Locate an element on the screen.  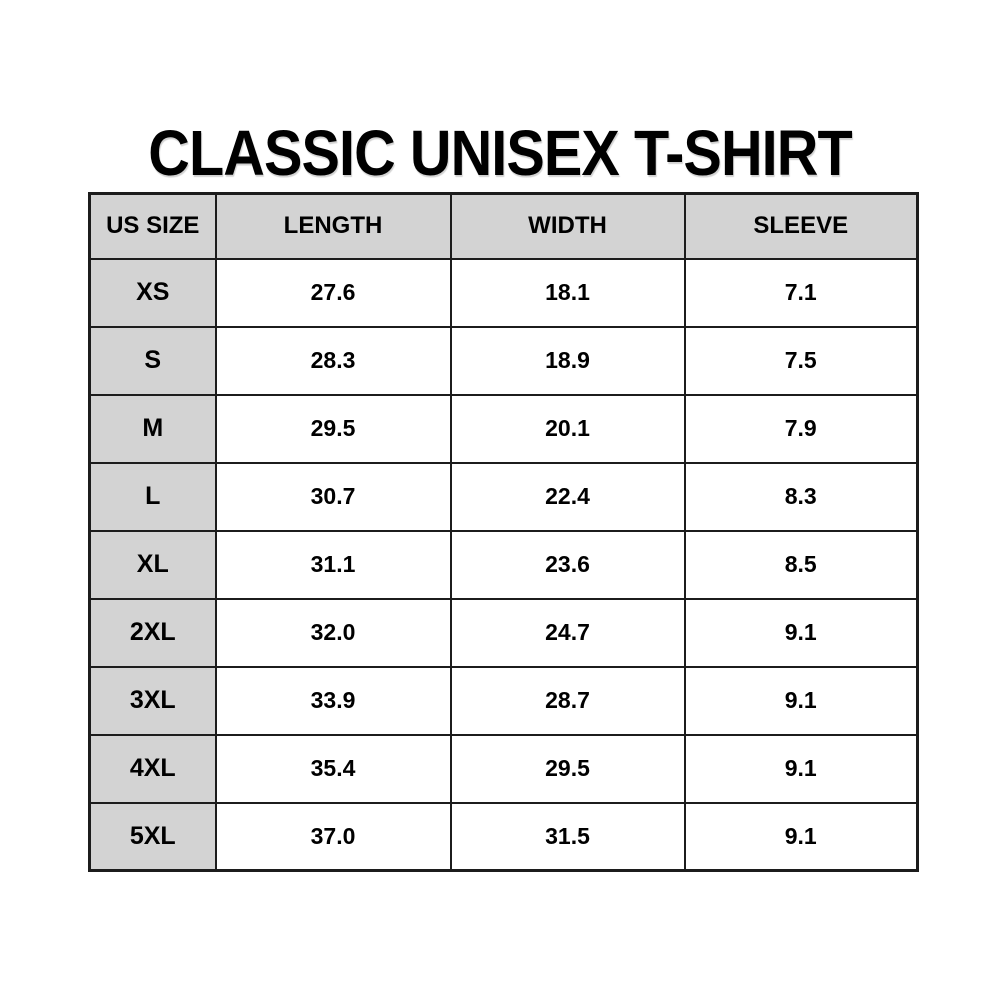
column-header-us-size: US SIZE is located at coordinates (152, 226).